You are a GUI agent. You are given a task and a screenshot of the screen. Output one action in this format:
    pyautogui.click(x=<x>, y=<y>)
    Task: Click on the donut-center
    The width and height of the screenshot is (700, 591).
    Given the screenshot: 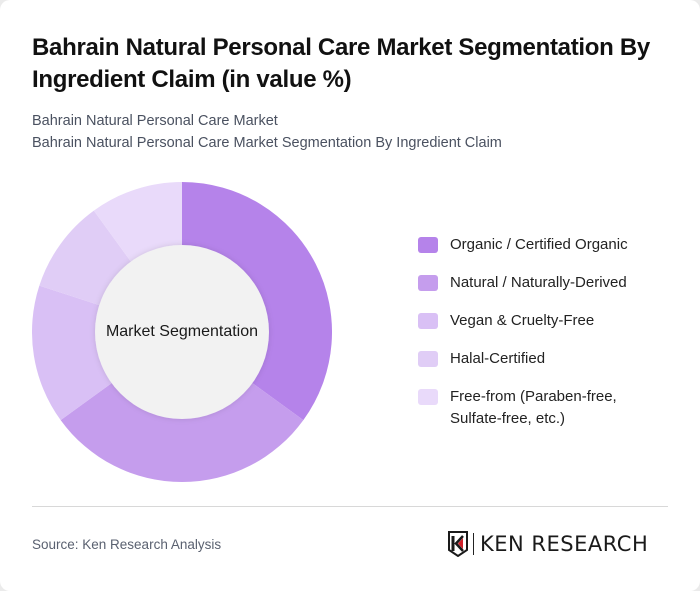 What is the action you would take?
    pyautogui.click(x=182, y=332)
    